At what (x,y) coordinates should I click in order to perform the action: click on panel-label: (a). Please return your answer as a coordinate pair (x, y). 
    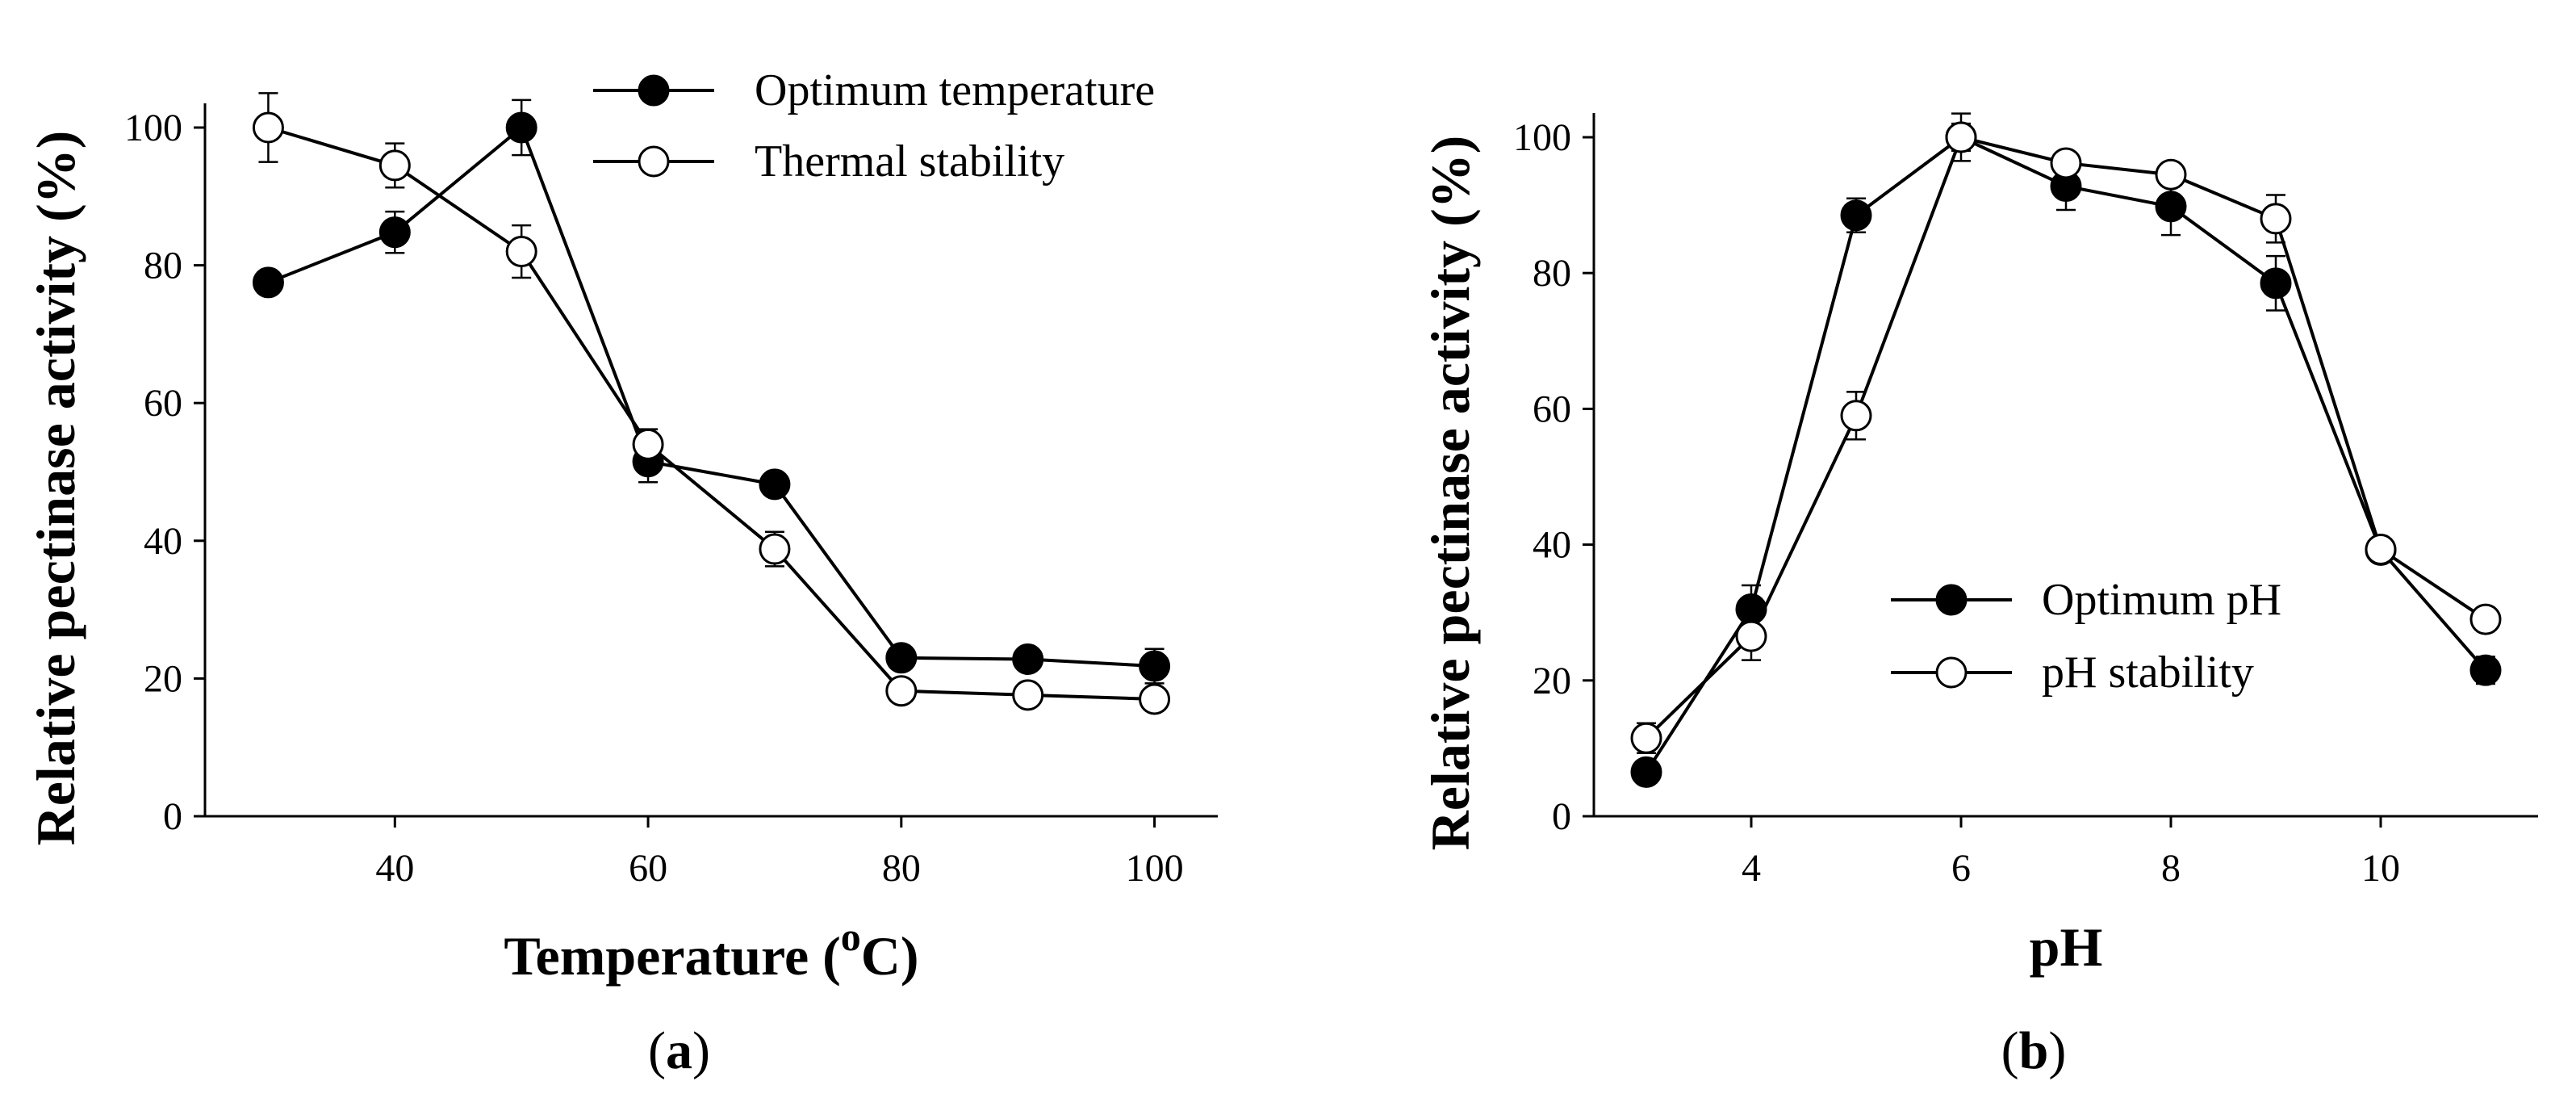
    Looking at the image, I should click on (679, 1050).